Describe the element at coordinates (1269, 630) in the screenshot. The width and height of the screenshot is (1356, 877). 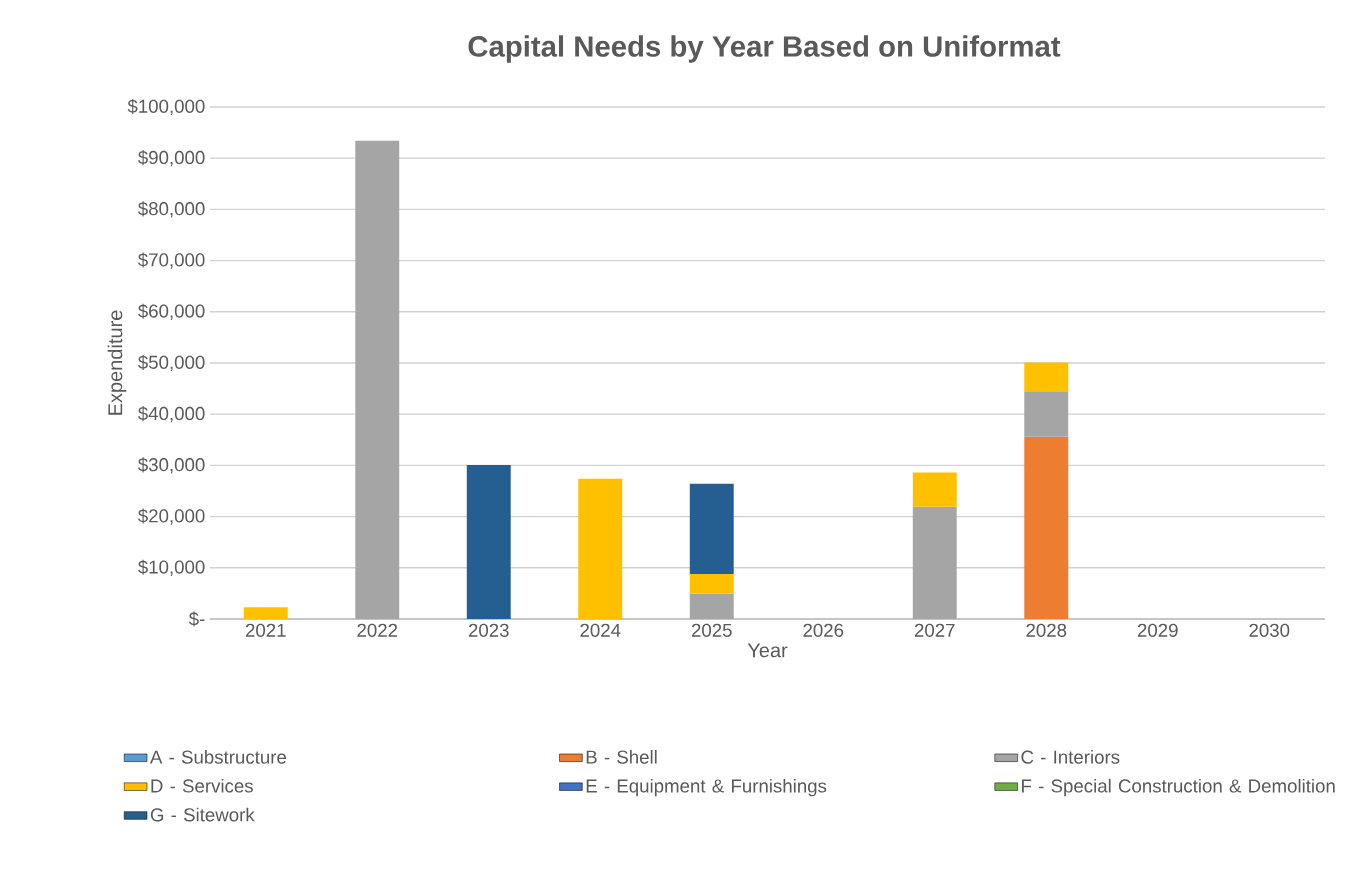
I see `x-tick-label: 2030` at that location.